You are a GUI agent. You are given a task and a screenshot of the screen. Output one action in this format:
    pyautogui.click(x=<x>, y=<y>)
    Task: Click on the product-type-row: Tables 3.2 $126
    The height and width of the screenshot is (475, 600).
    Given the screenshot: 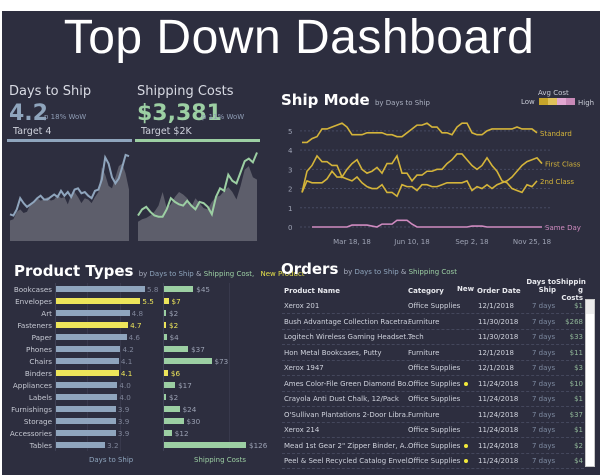 What is the action you would take?
    pyautogui.click(x=140, y=445)
    